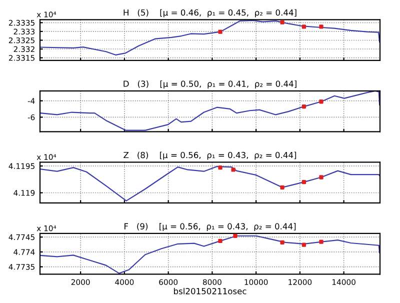 The height and width of the screenshot is (303, 400). What do you see at coordinates (210, 84) in the screenshot?
I see `chart-title: D (3) [μ = 0.50, ρ₁ = 0.41, ρ₂ = 0.44]` at bounding box center [210, 84].